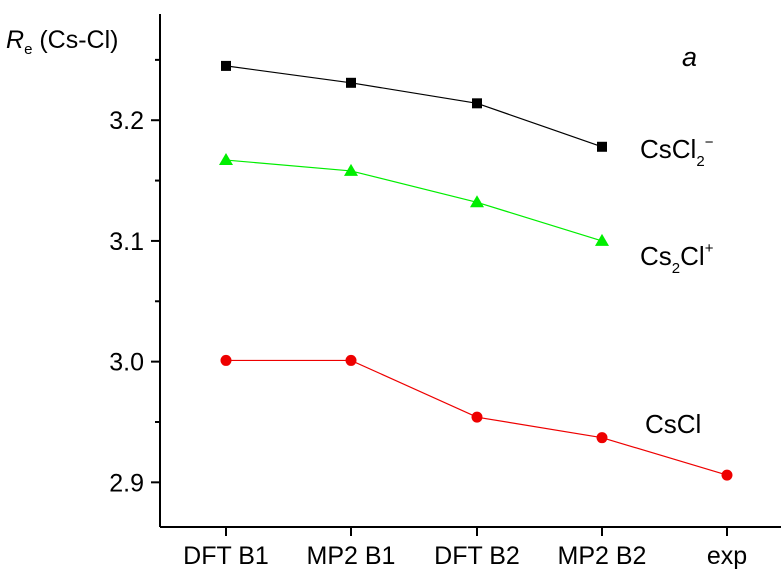 The height and width of the screenshot is (572, 781). What do you see at coordinates (727, 556) in the screenshot?
I see `x-tick-label: exp` at bounding box center [727, 556].